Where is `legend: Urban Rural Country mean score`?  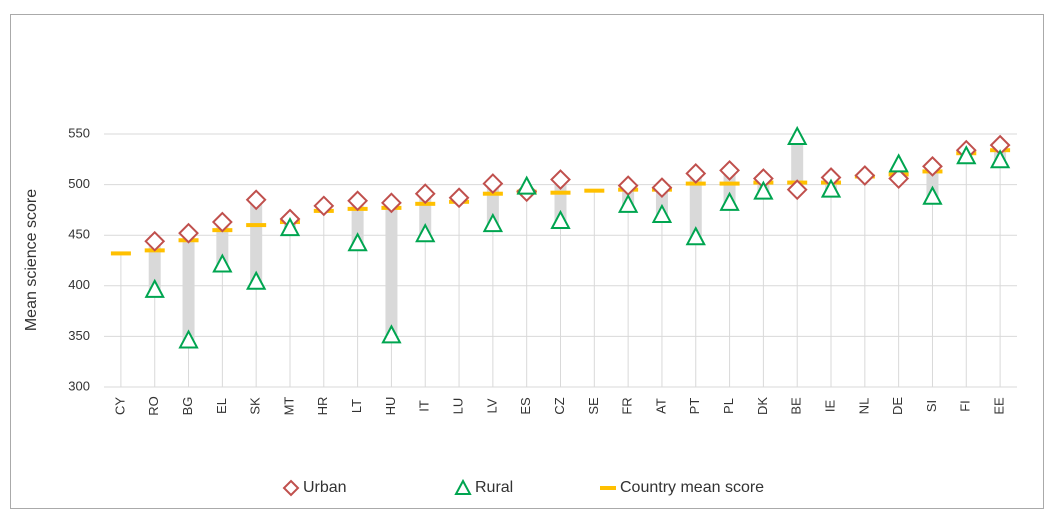 legend: Urban Rural Country mean score is located at coordinates (523, 487).